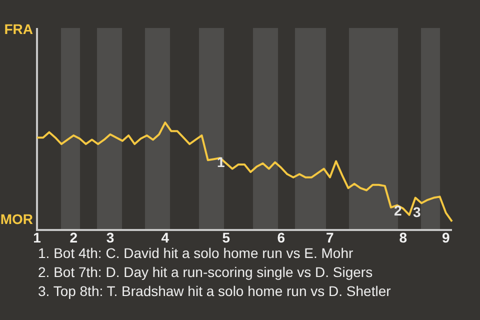 This screenshot has height=320, width=480. I want to click on annotation: 3, so click(417, 212).